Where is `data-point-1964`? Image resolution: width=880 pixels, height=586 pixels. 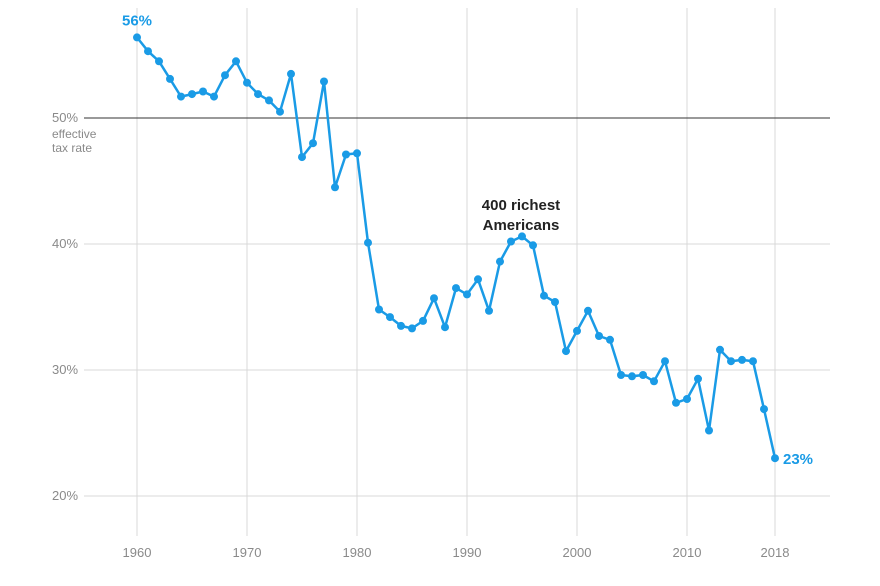
data-point-1964 is located at coordinates (181, 96).